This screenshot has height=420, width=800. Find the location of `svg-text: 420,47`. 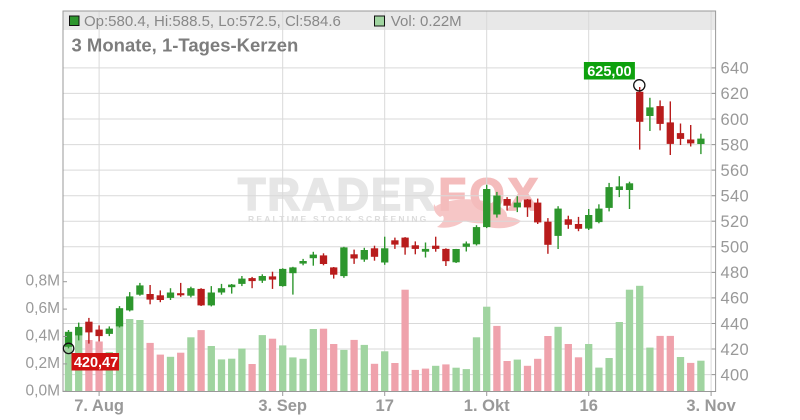

svg-text: 420,47 is located at coordinates (96, 363).